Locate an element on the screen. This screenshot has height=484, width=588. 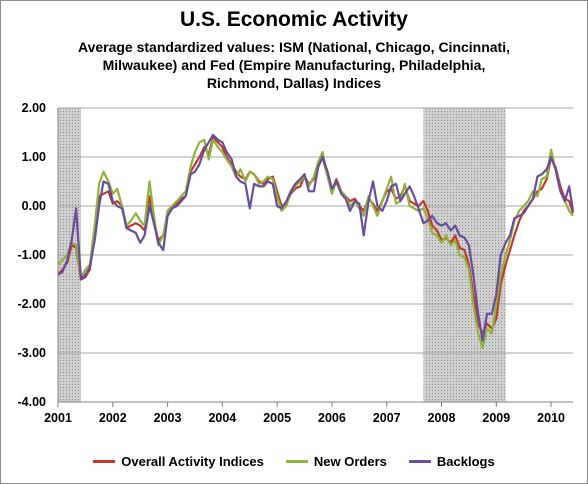
y-tick-label-5: -3.00 is located at coordinates (32, 353).